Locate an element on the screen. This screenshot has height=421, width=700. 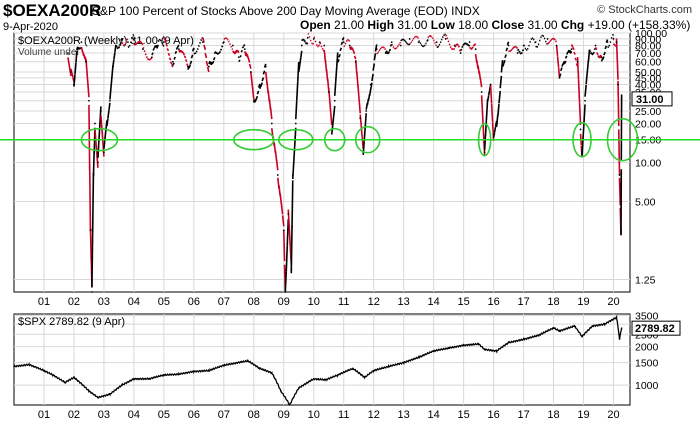
x-tick-label: 06 is located at coordinates (194, 302).